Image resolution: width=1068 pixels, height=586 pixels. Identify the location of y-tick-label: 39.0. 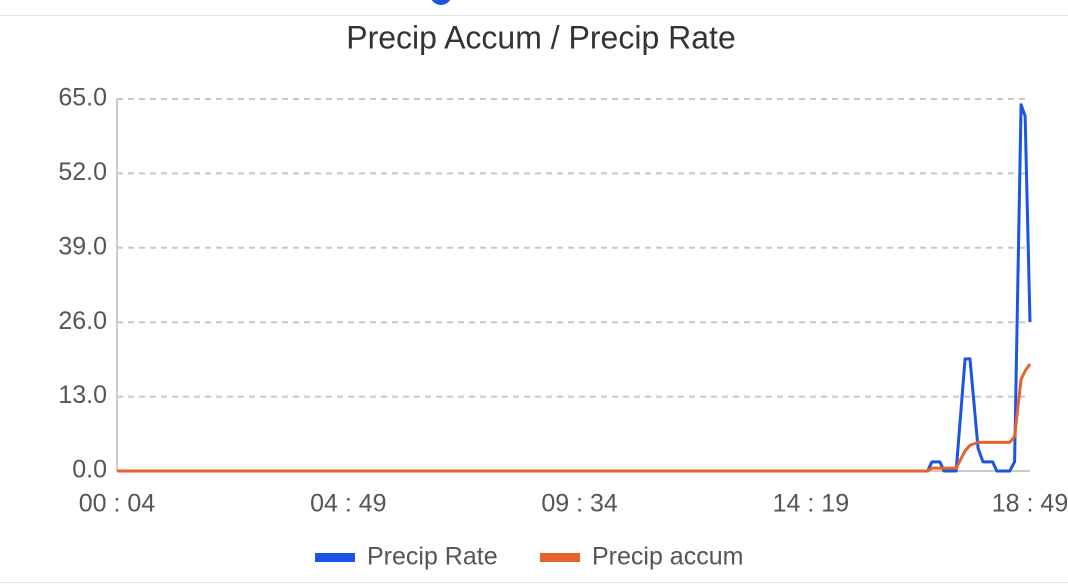
(82, 246).